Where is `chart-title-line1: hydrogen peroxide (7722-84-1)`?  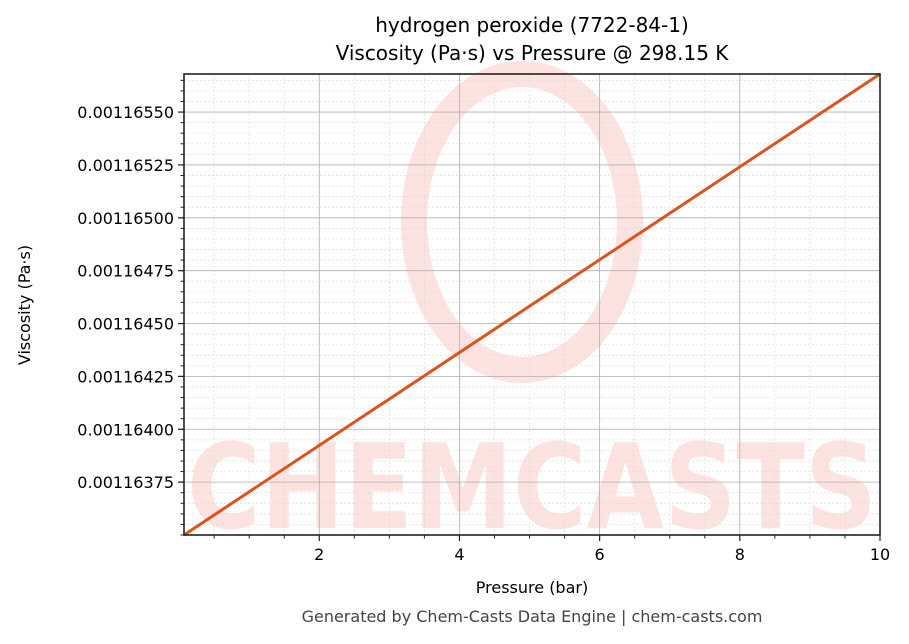
chart-title-line1: hydrogen peroxide (7722-84-1) is located at coordinates (532, 25).